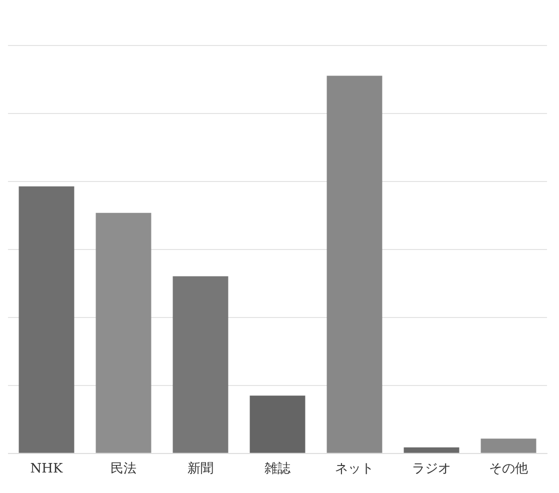  I want to click on x-tick-label: NHK, so click(46, 469).